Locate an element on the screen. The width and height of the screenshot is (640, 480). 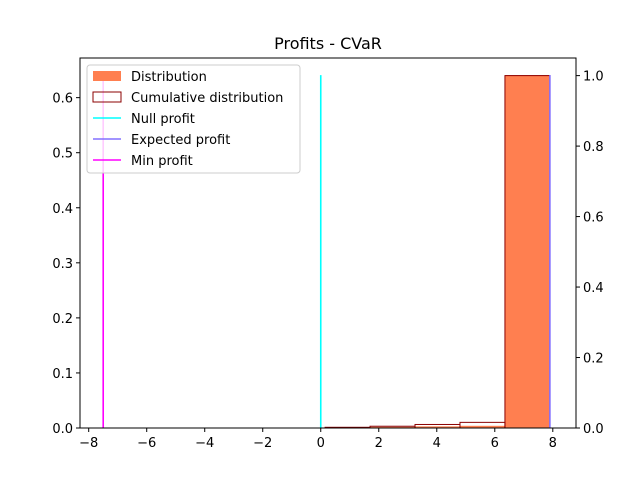
y2-tick-label: 0.6 is located at coordinates (593, 218).